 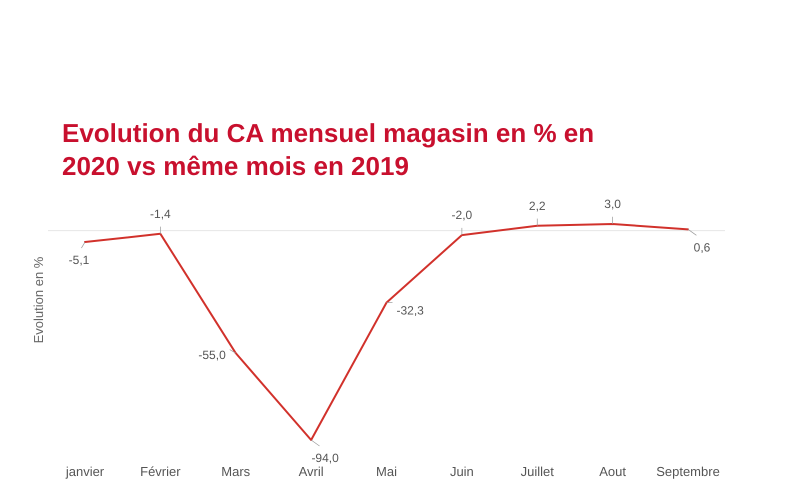 What do you see at coordinates (325, 458) in the screenshot?
I see `data-label: -94,0` at bounding box center [325, 458].